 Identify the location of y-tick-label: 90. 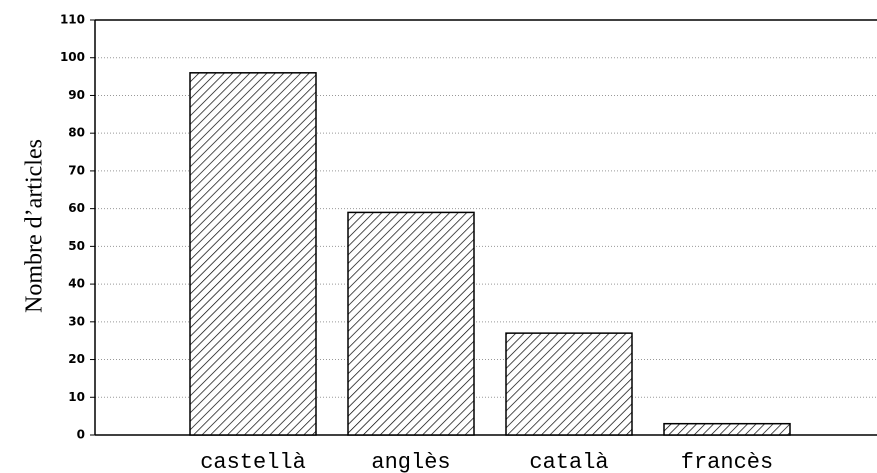
(76, 95).